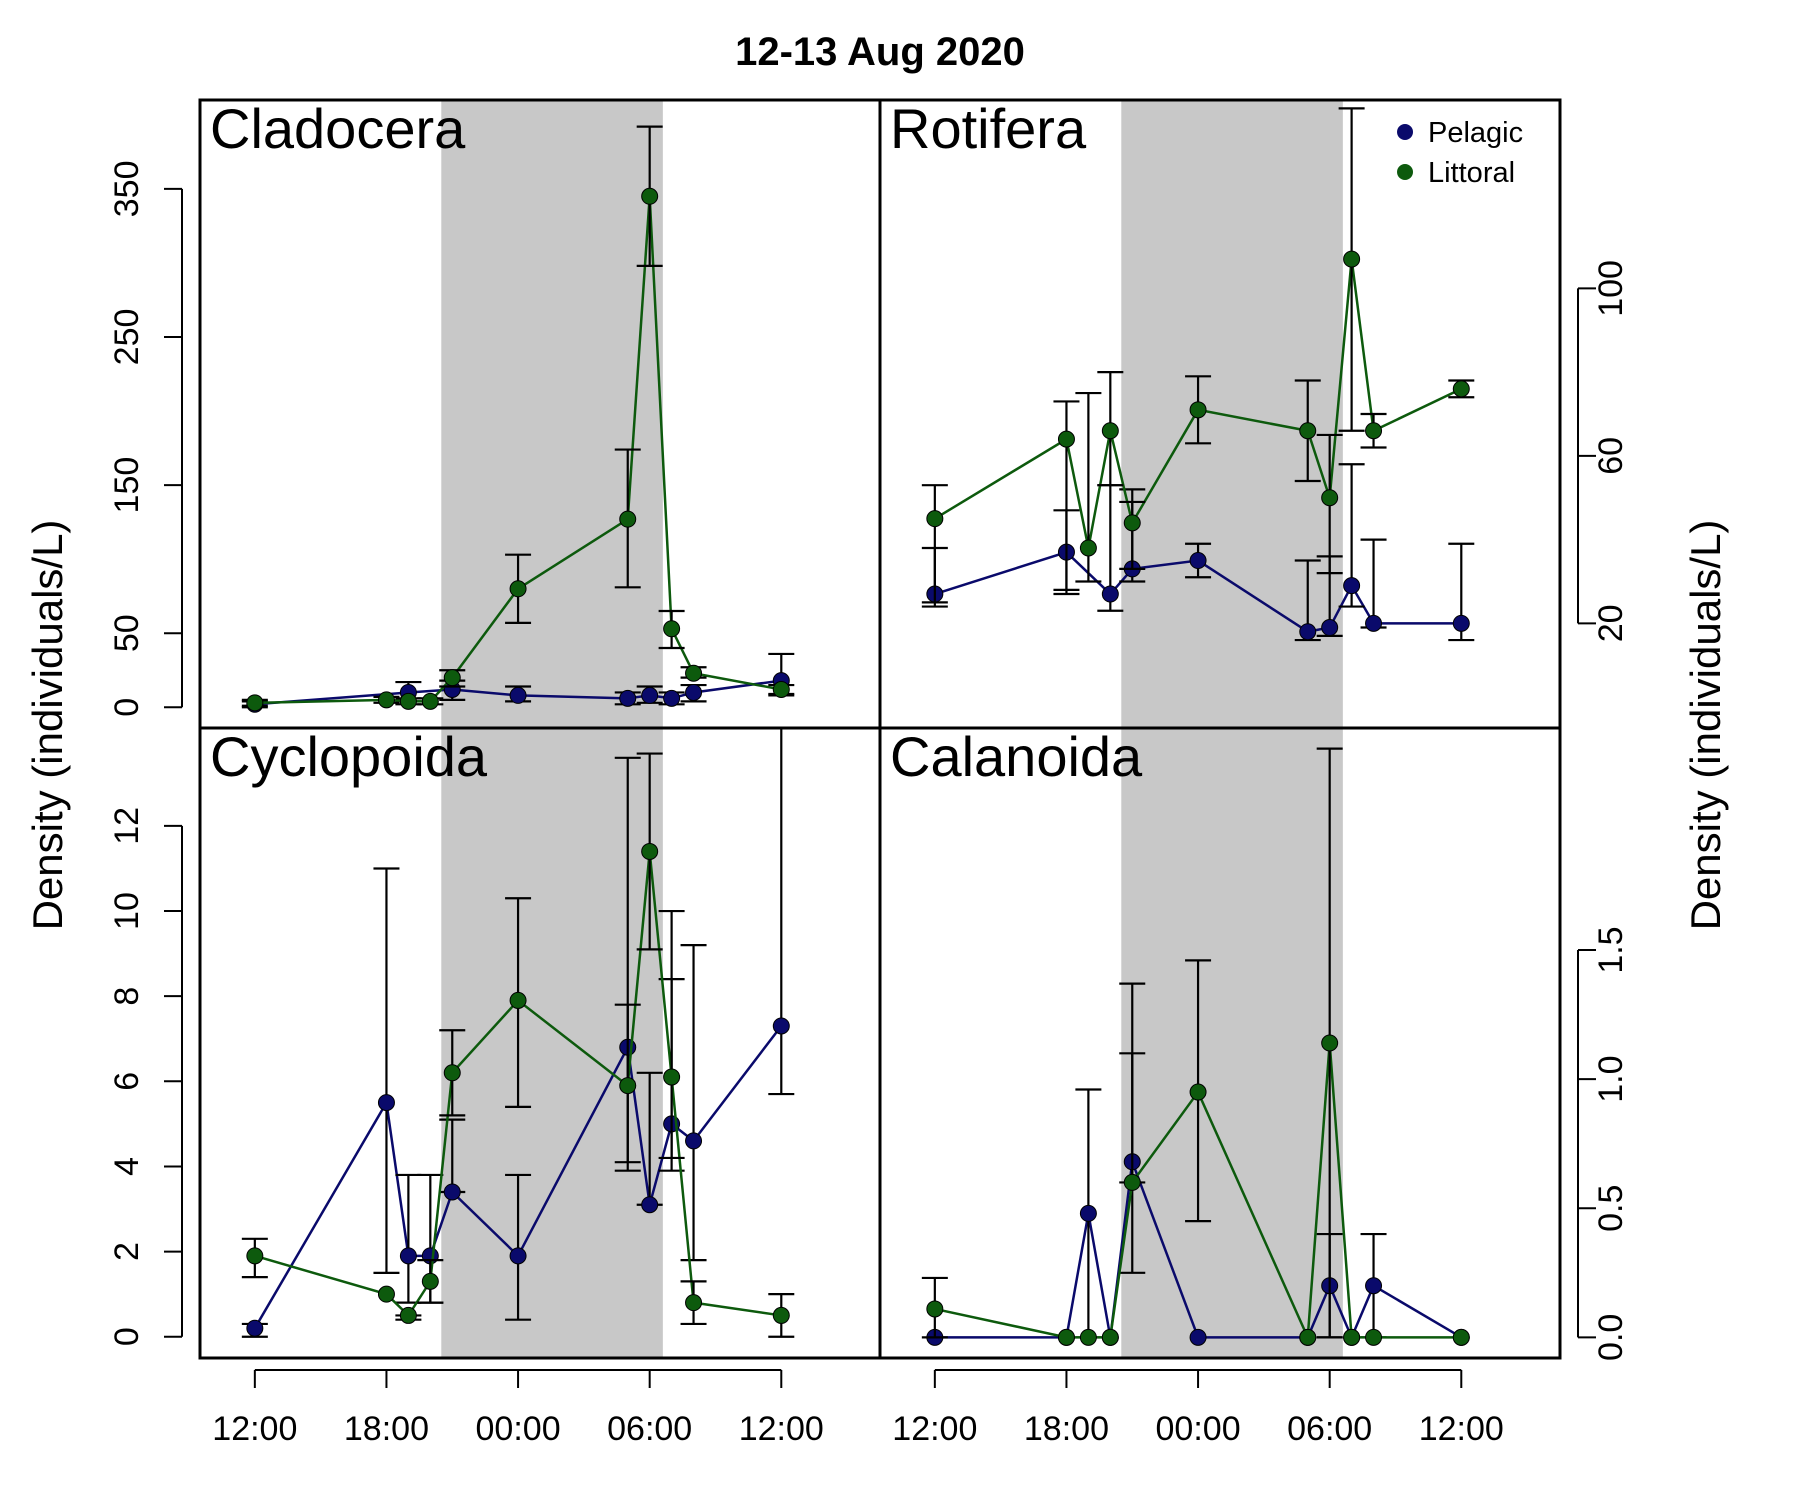 This screenshot has height=1500, width=1800. Describe the element at coordinates (349, 756) in the screenshot. I see `panel-title-cyclopoida: Cyclopoida` at that location.